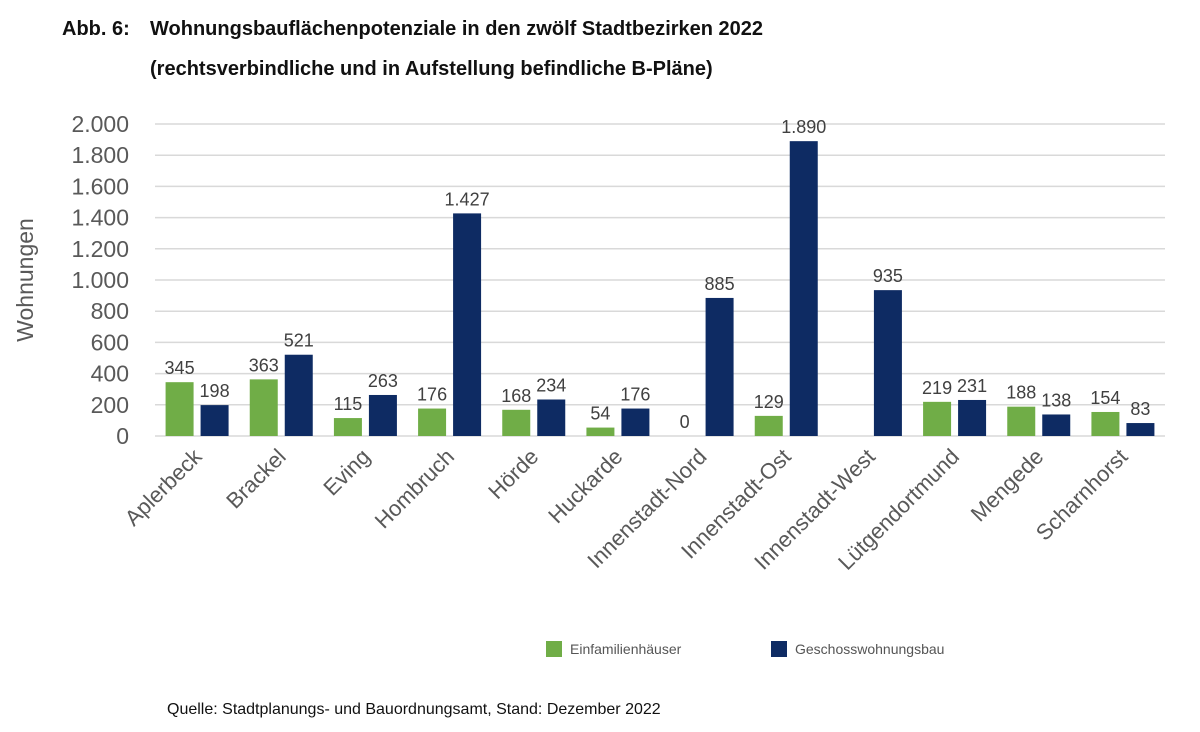 Image resolution: width=1200 pixels, height=732 pixels. Describe the element at coordinates (1140, 409) in the screenshot. I see `data-label-scharnhorst-series-2: 83` at that location.